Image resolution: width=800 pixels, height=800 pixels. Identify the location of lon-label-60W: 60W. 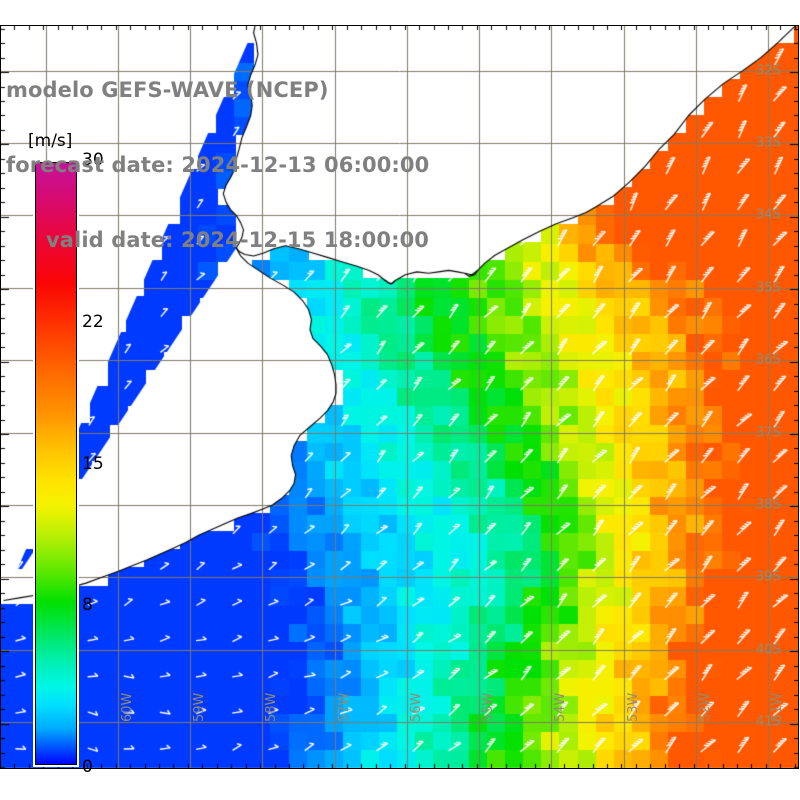
(127, 707).